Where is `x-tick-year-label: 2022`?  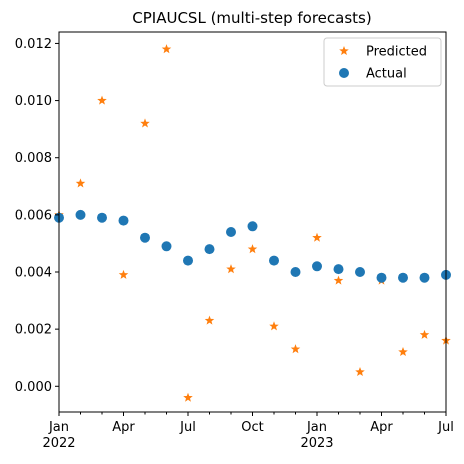
x-tick-year-label: 2022 is located at coordinates (58, 443).